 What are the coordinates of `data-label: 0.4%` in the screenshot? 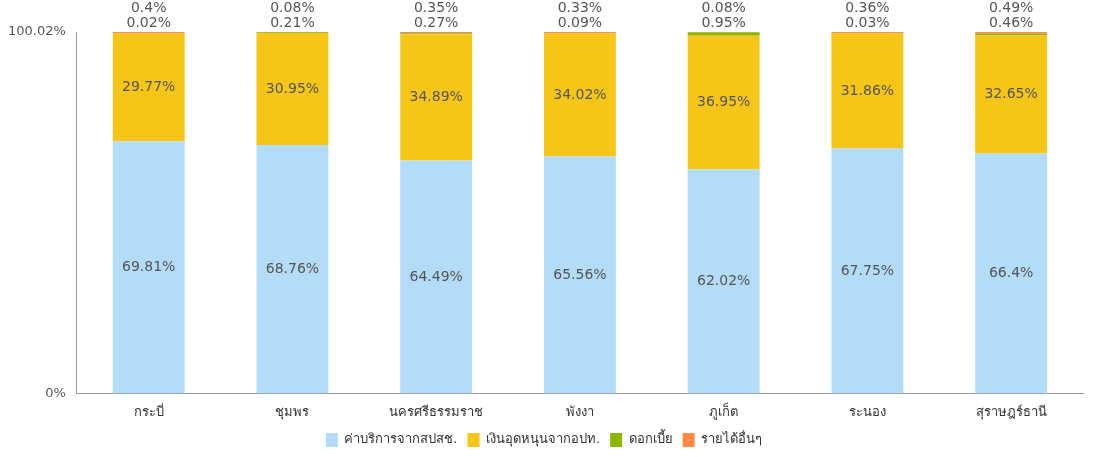 It's located at (148, 7).